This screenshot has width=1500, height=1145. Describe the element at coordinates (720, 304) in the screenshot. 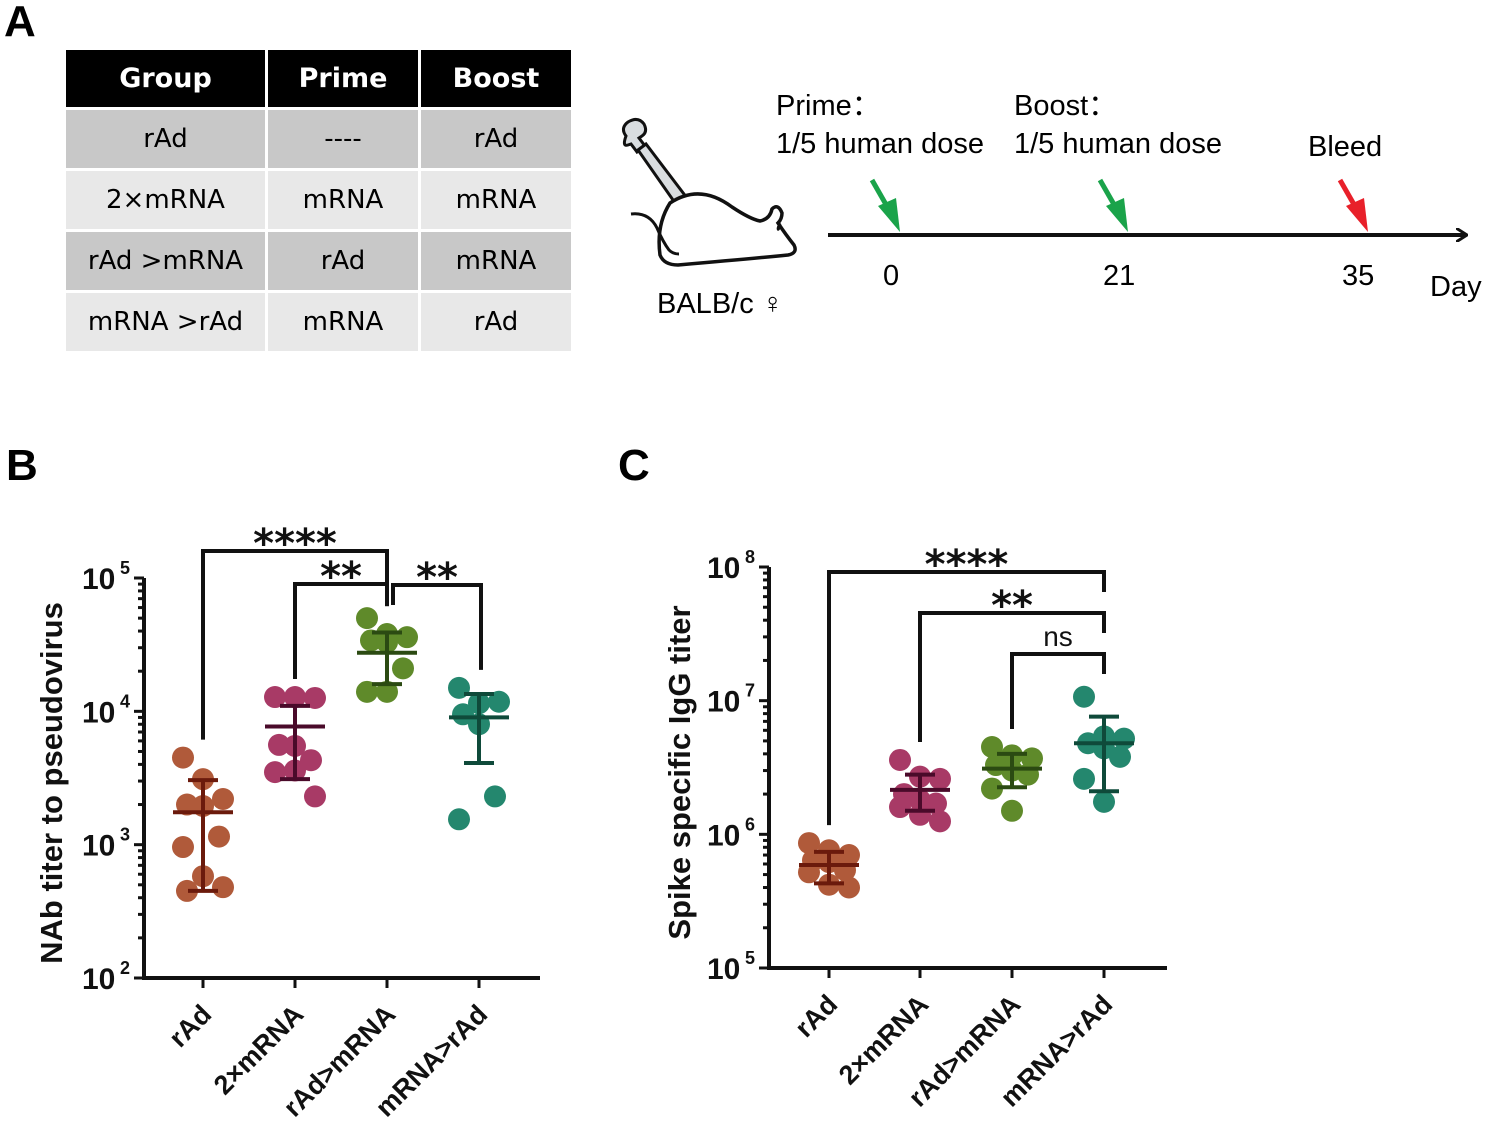

I see `strain-label: BALB/c ♀` at that location.